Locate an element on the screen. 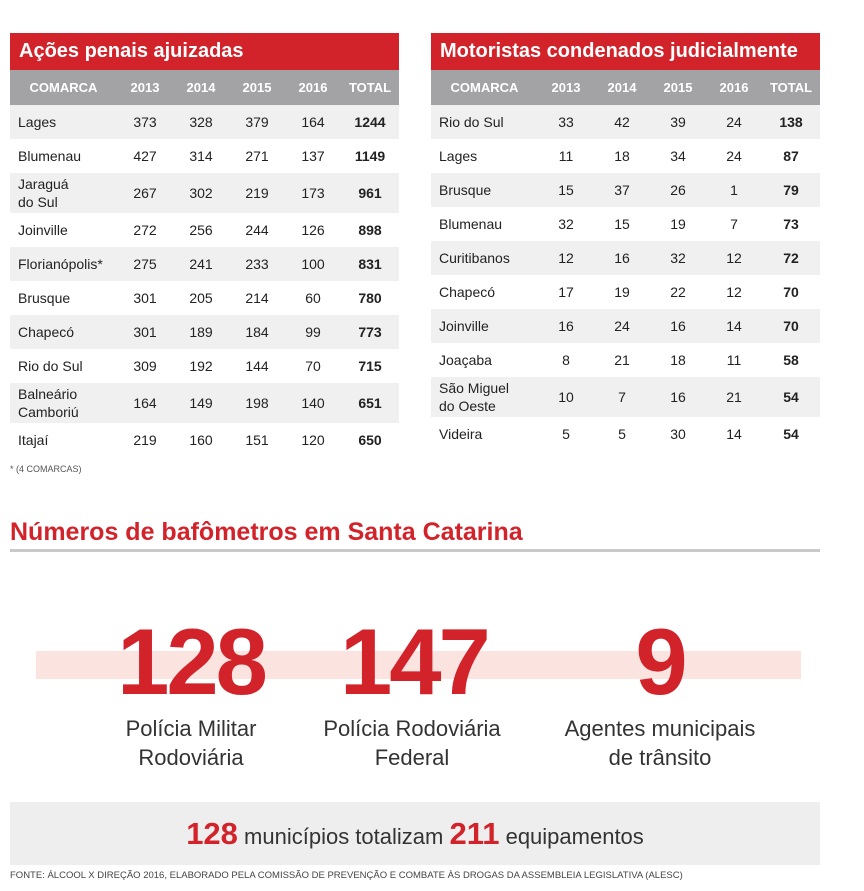  comarca-name-line: Jaraguá is located at coordinates (43, 184).